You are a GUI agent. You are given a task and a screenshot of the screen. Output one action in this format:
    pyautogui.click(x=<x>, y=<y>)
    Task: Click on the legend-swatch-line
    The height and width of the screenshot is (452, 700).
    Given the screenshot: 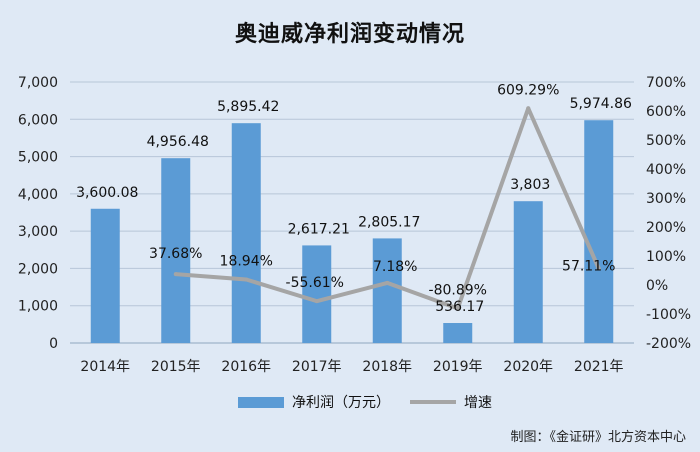 What is the action you would take?
    pyautogui.click(x=433, y=402)
    